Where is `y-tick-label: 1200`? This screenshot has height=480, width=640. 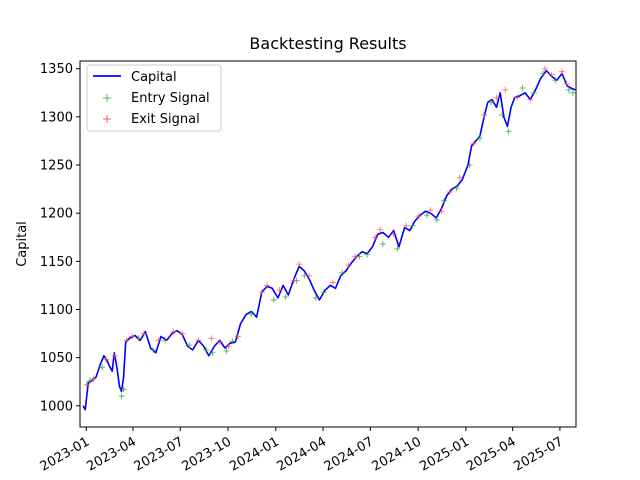 y-tick-label: 1200 is located at coordinates (56, 214).